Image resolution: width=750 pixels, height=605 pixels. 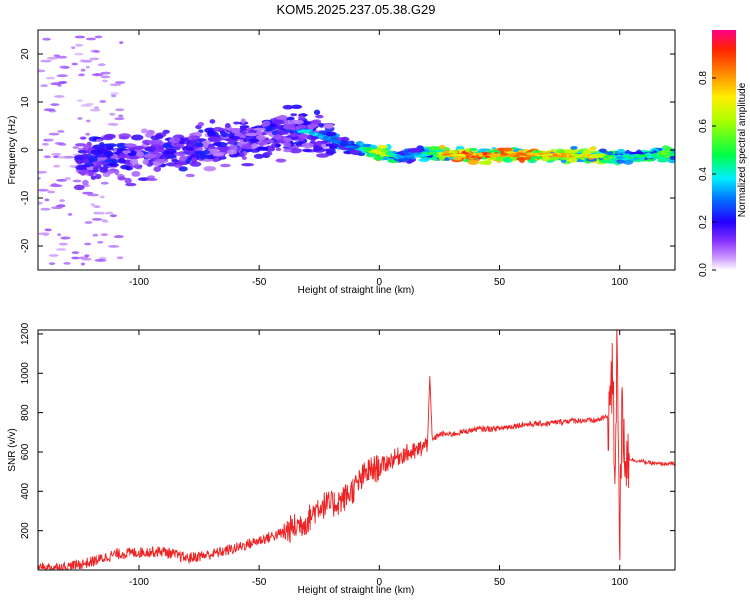 What do you see at coordinates (703, 174) in the screenshot?
I see `colorbar-tick-label: 0.4` at bounding box center [703, 174].